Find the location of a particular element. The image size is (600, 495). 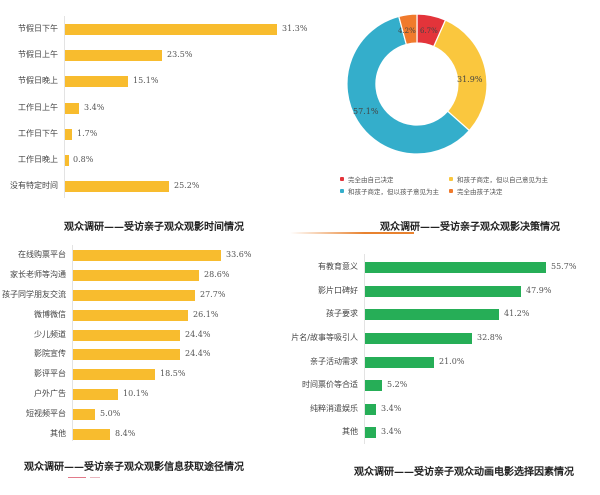

bar-value: 47.9% is located at coordinates (539, 290).